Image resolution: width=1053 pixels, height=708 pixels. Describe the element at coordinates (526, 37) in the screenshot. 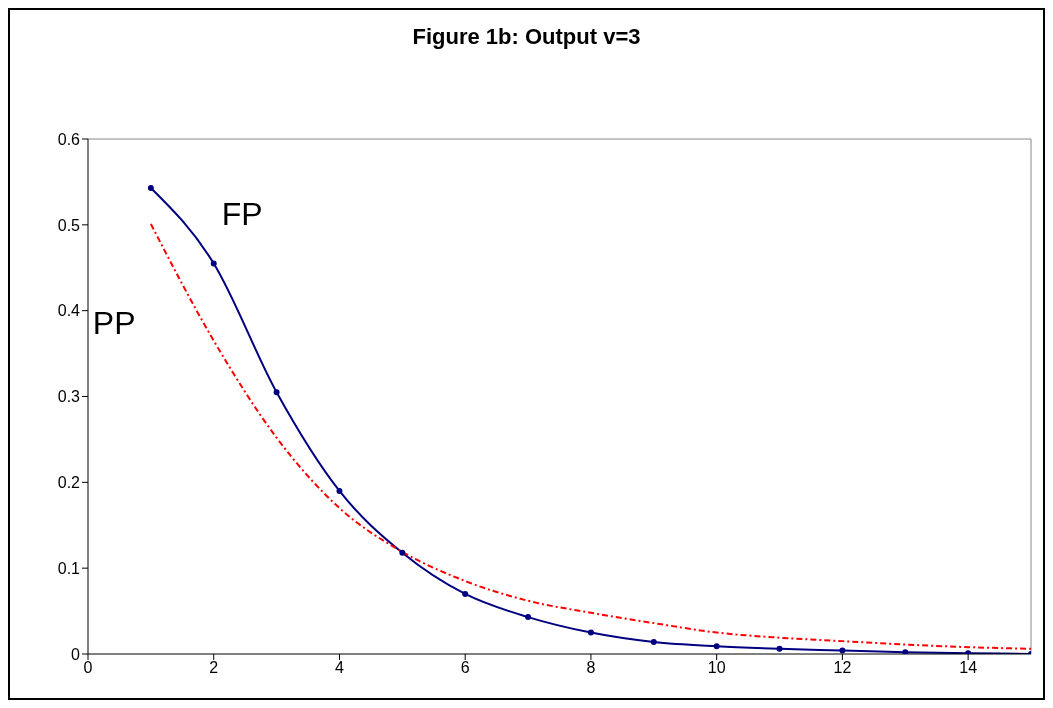

I see `chart-title: Figure 1b: Output v=3` at that location.